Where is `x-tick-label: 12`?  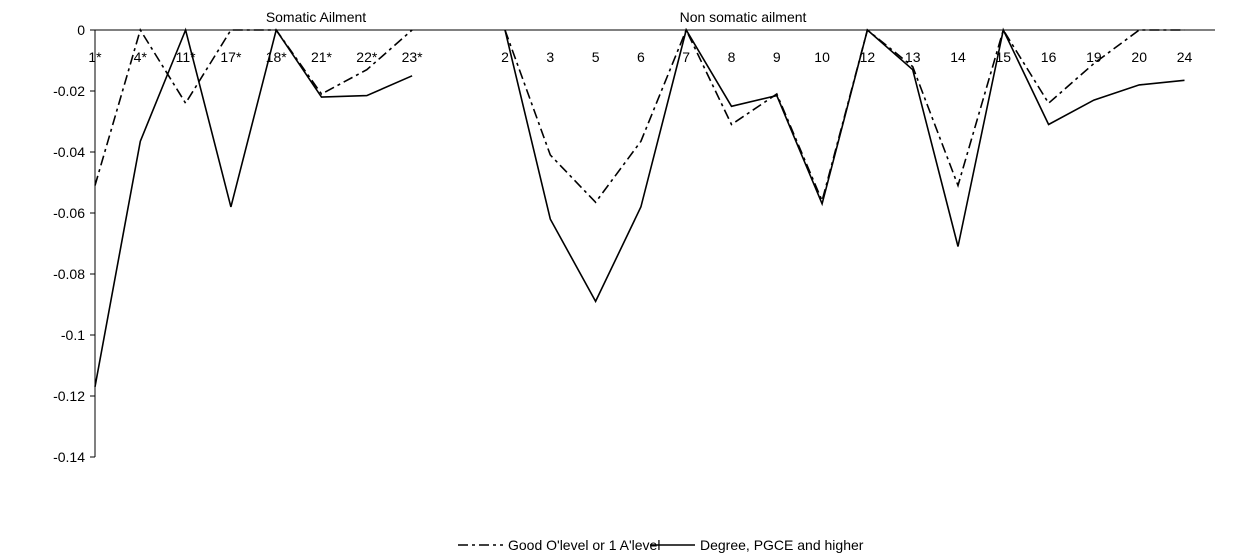 x-tick-label: 12 is located at coordinates (868, 57).